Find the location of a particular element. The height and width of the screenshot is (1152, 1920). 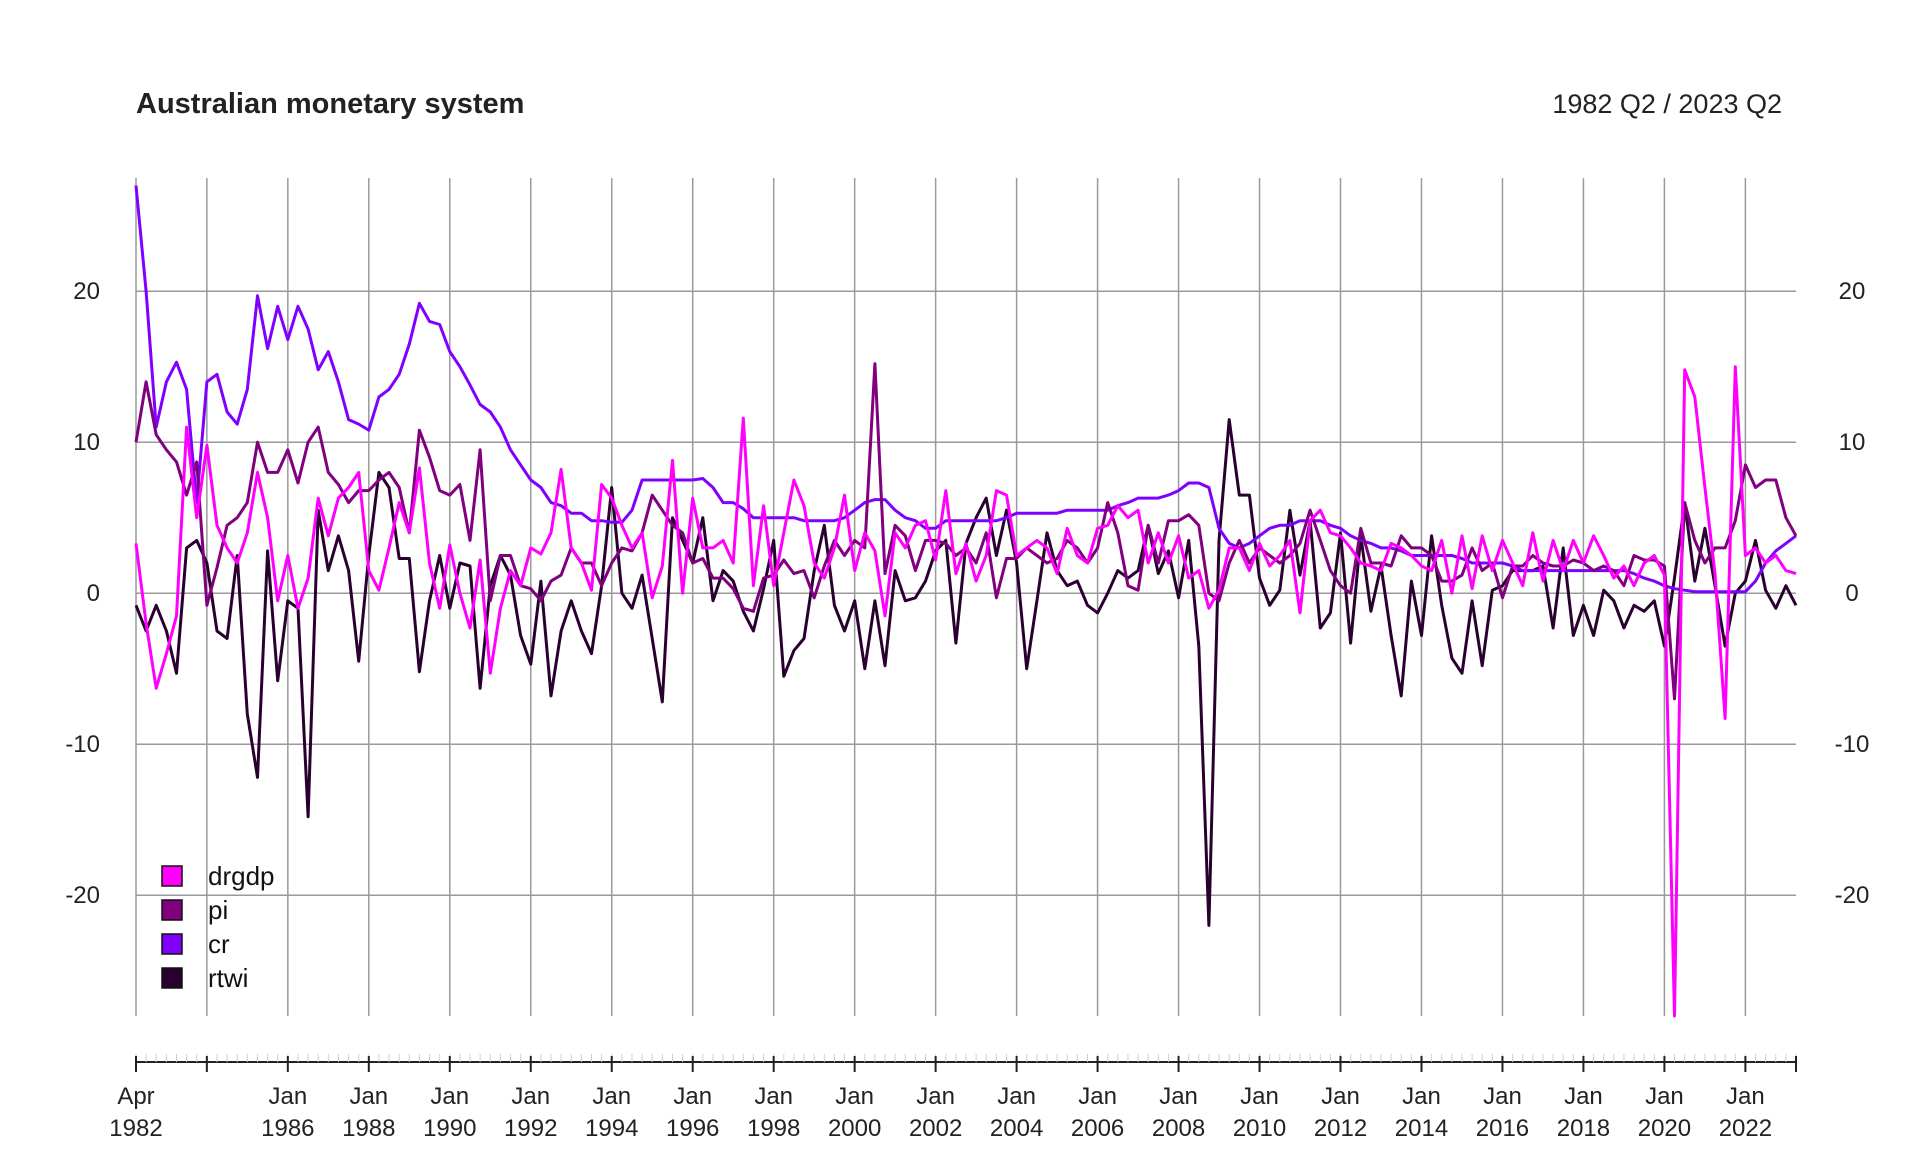

legend-swatch-pi is located at coordinates (172, 910).